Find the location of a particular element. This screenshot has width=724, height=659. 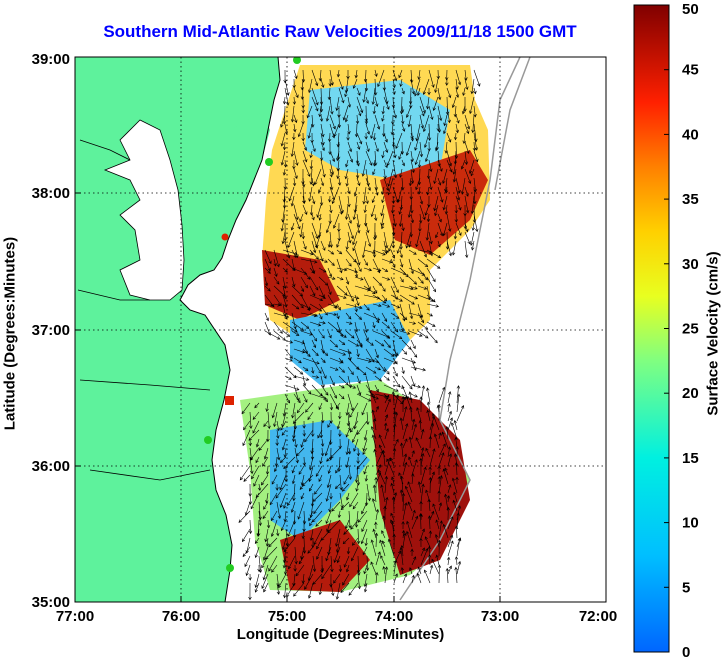

colorbar-tick-label: 15 is located at coordinates (690, 458).